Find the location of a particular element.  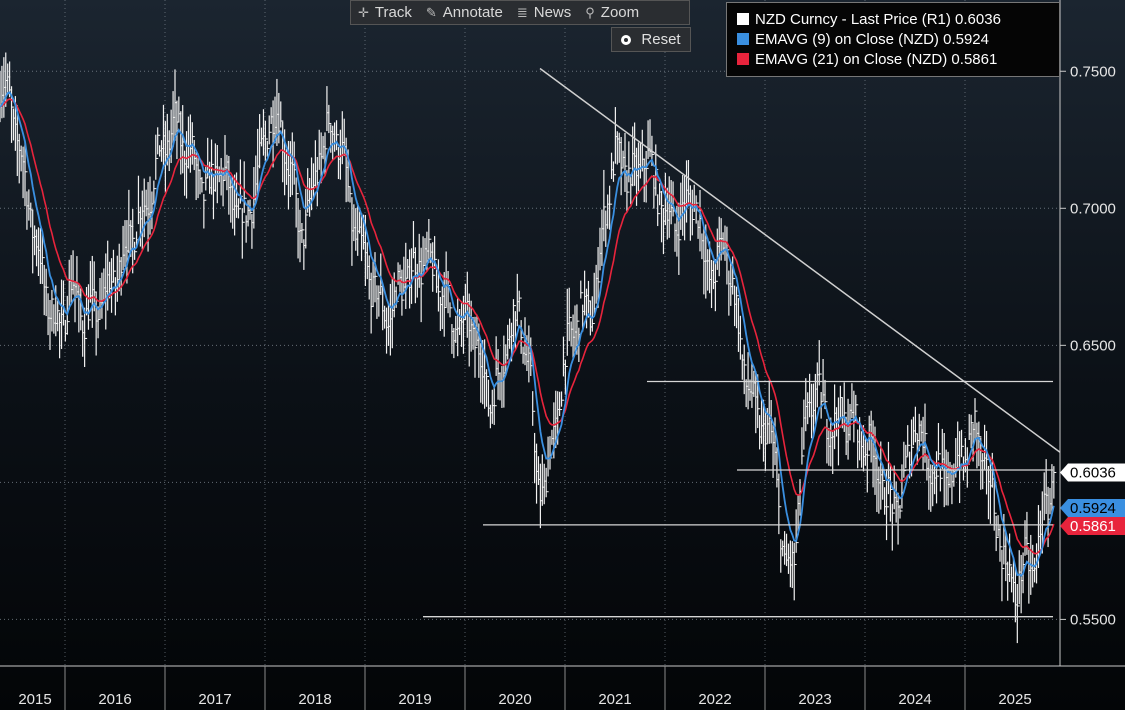

y-tick-label-1: 0.7000 is located at coordinates (1093, 208).